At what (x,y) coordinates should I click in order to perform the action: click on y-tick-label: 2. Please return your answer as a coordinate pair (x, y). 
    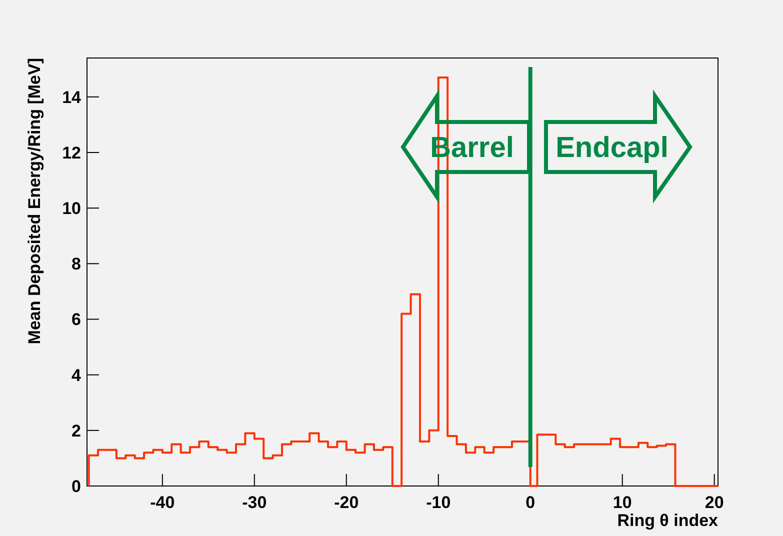
    Looking at the image, I should click on (76, 430).